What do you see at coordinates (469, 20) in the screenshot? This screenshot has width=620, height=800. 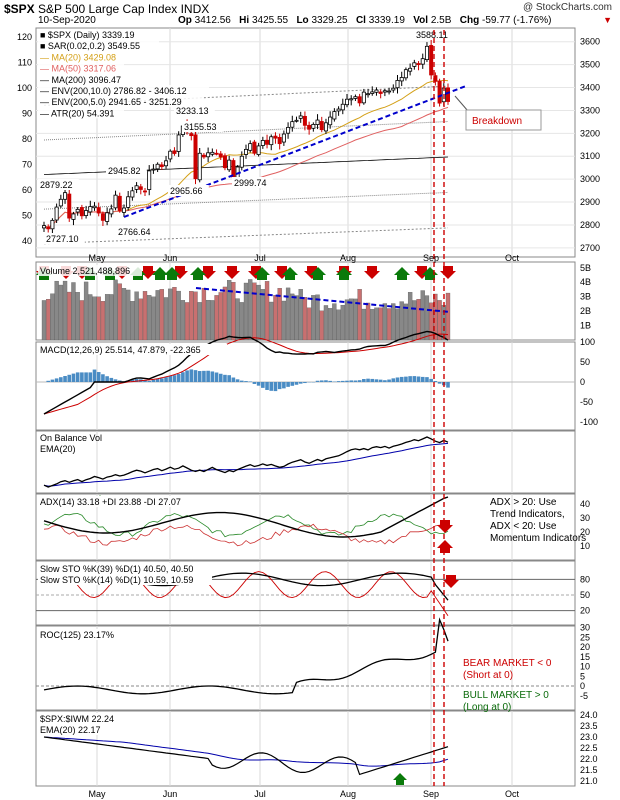 I see `chg-label: Chg` at bounding box center [469, 20].